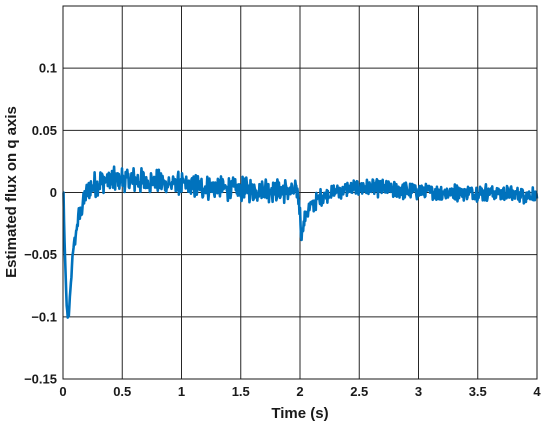  I want to click on x-tick-label: 1.5, so click(241, 391).